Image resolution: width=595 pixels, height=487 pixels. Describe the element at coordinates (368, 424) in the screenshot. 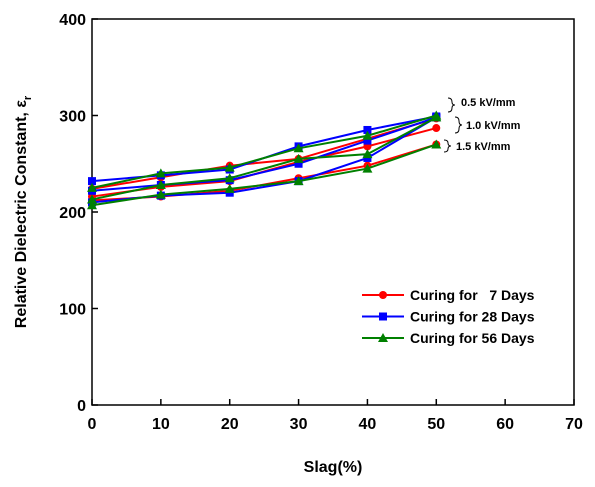

I see `x-tick-label: 40` at that location.